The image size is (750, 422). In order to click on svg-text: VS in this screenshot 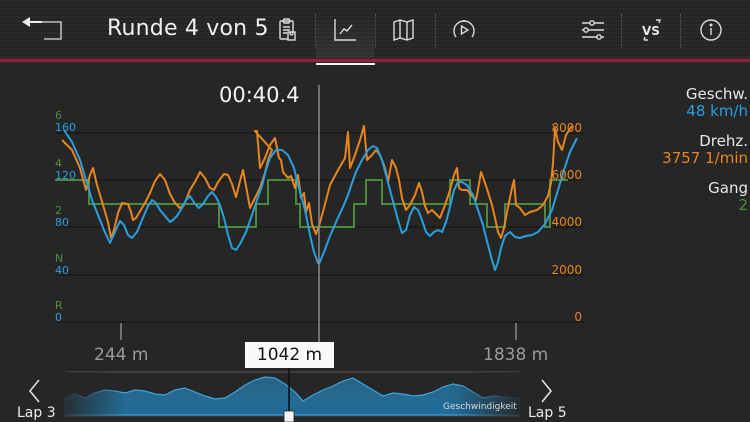, I will do `click(651, 31)`.